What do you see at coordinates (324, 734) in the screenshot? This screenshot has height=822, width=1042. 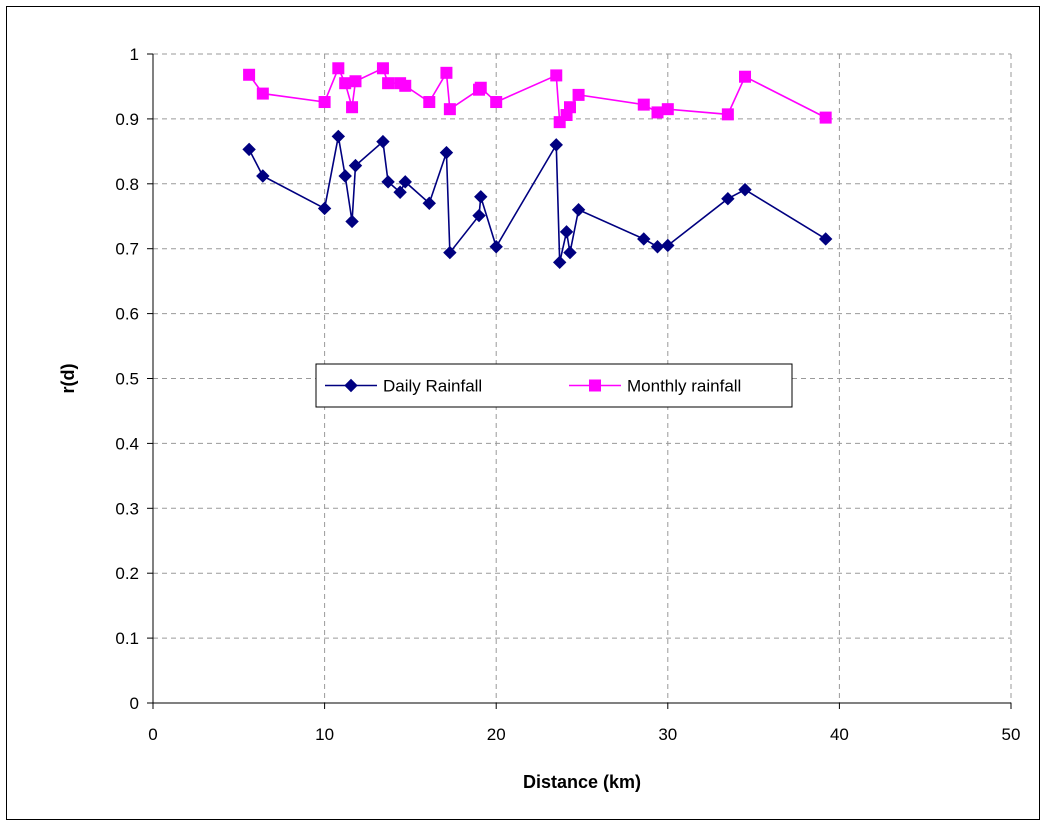 I see `x-tick-label: 10` at bounding box center [324, 734].